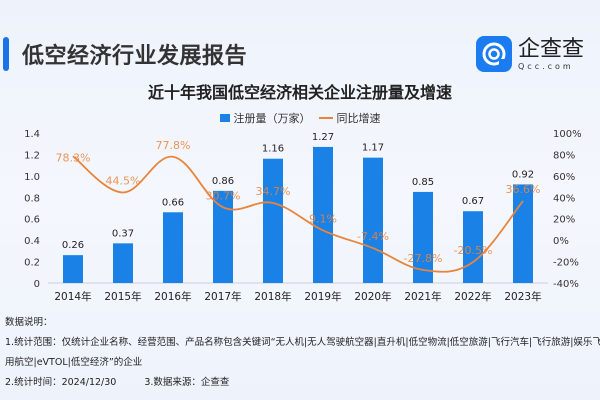 This screenshot has width=600, height=400. What do you see at coordinates (32, 263) in the screenshot?
I see `y-left-tick: 0.2` at bounding box center [32, 263].